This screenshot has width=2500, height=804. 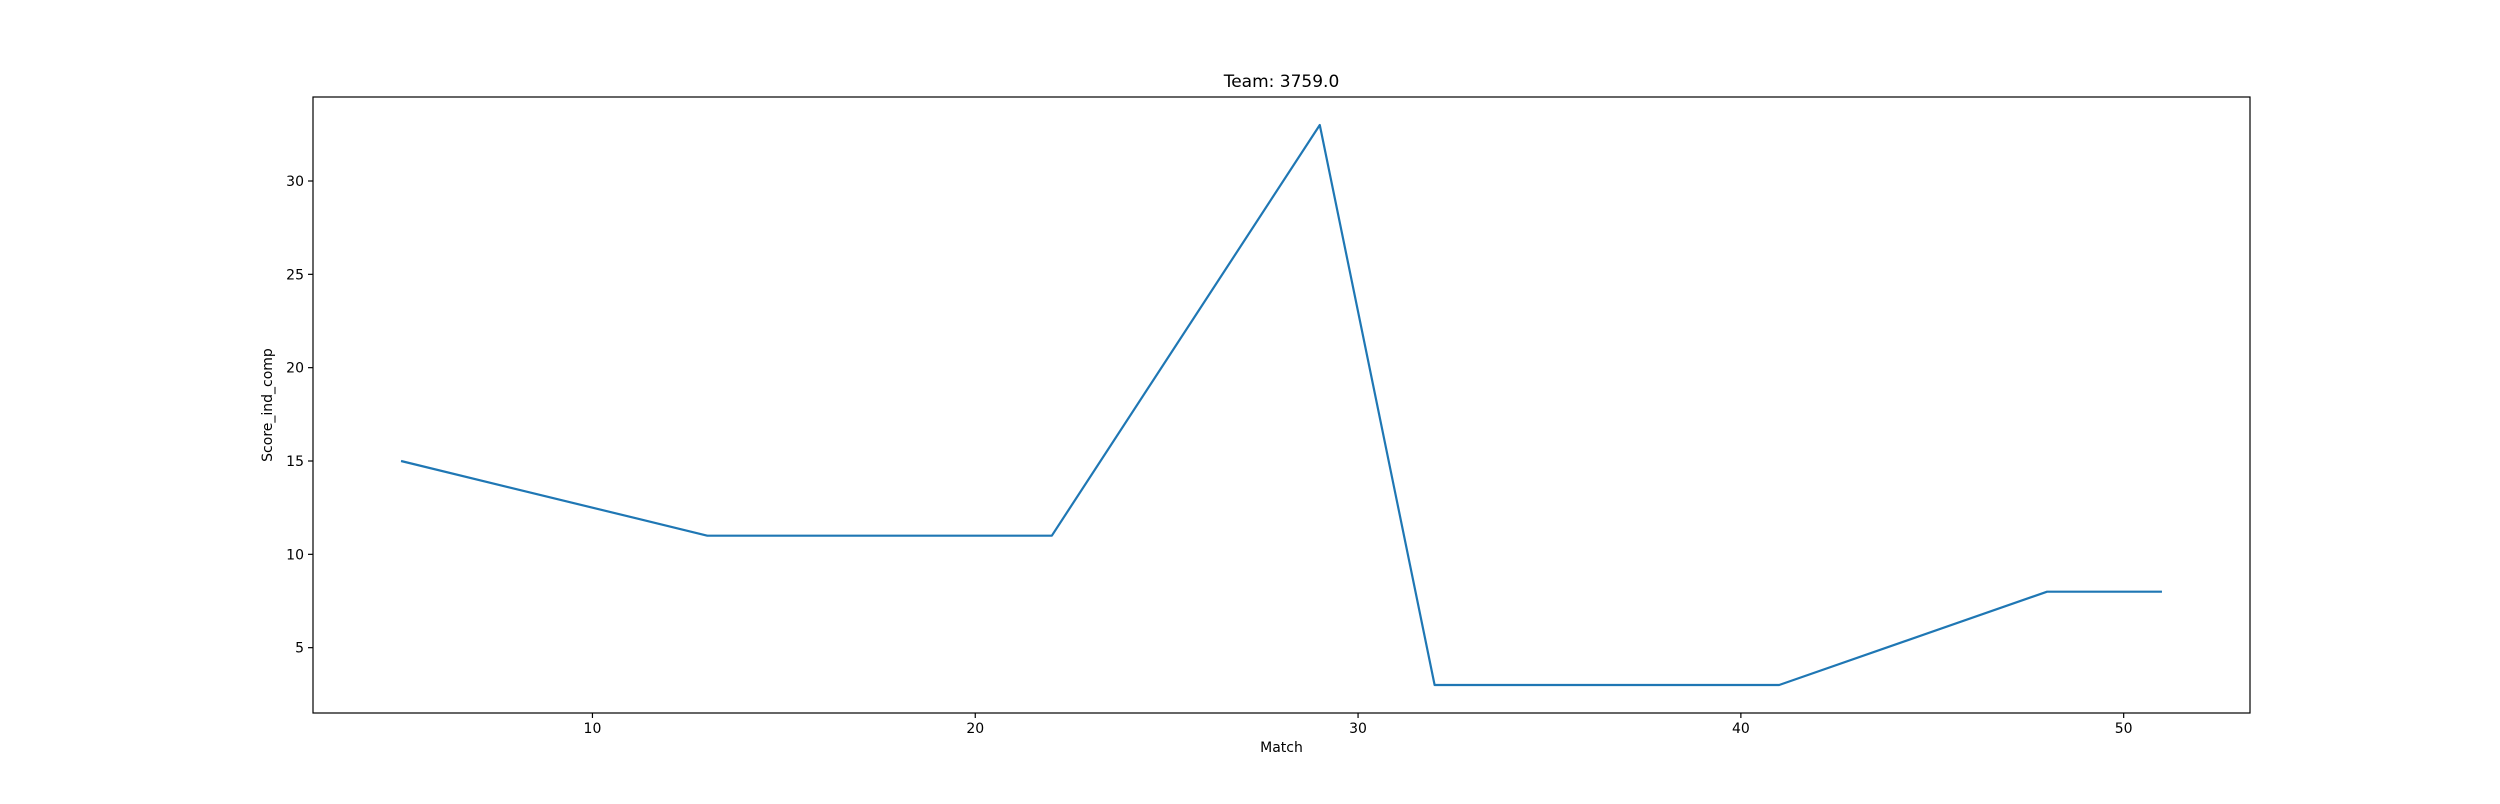 What do you see at coordinates (593, 729) in the screenshot?
I see `x-tick-label: 10` at bounding box center [593, 729].